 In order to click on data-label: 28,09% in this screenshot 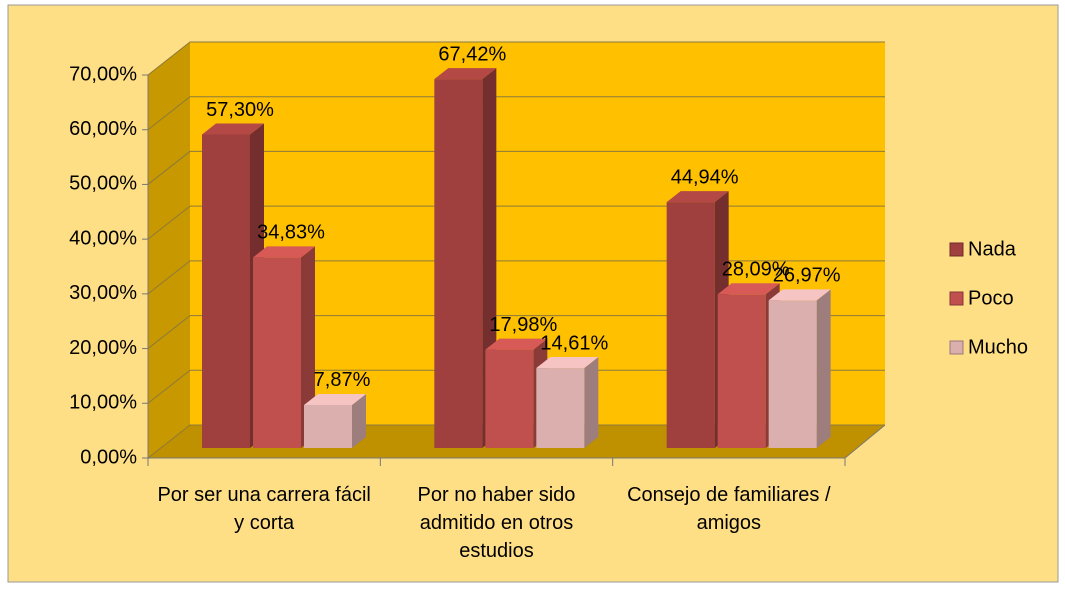, I will do `click(756, 270)`.